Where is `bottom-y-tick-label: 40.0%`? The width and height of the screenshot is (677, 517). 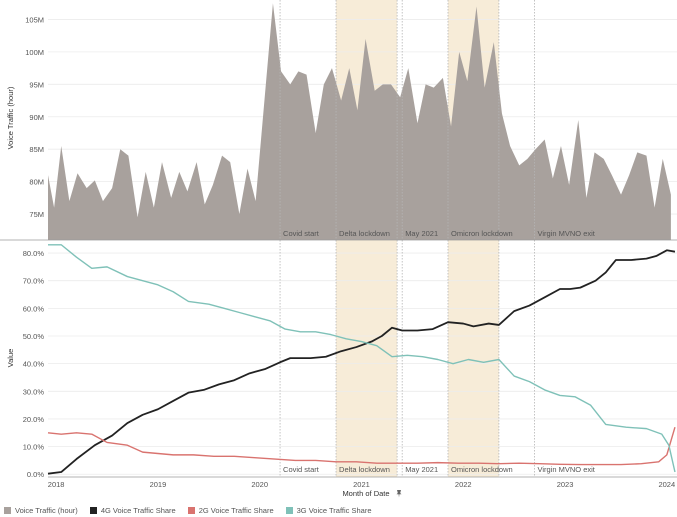
bottom-y-tick-label: 40.0% is located at coordinates (34, 364).